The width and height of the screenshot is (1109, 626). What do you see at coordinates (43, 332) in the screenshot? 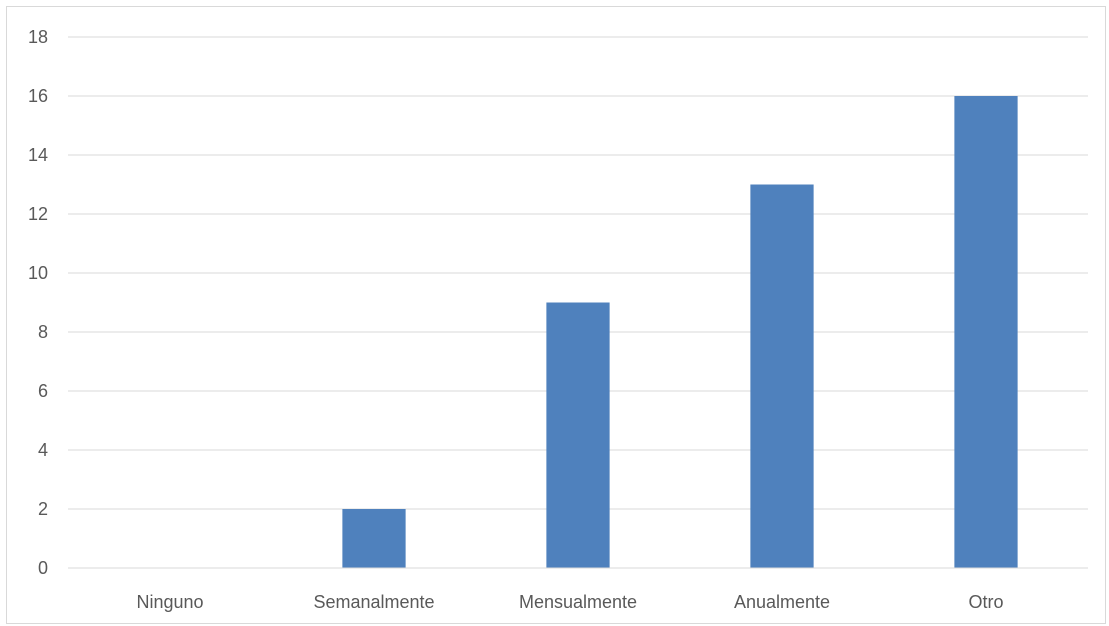
I see `y-tick-label: 8` at bounding box center [43, 332].